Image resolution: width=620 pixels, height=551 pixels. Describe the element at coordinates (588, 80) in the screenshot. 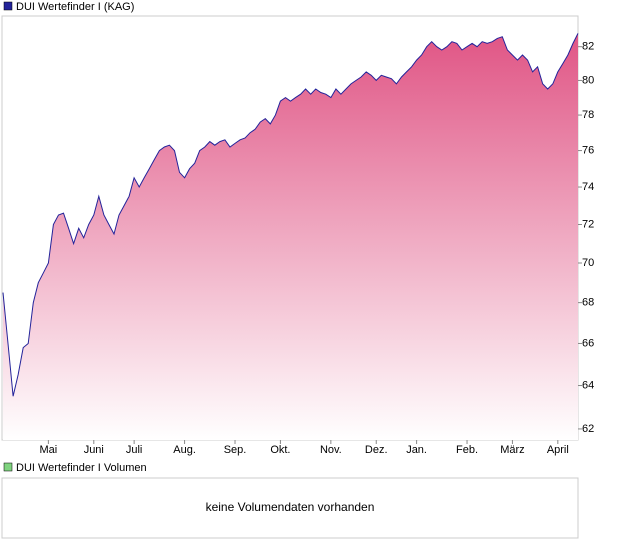

I see `y-tick-label: 80` at that location.